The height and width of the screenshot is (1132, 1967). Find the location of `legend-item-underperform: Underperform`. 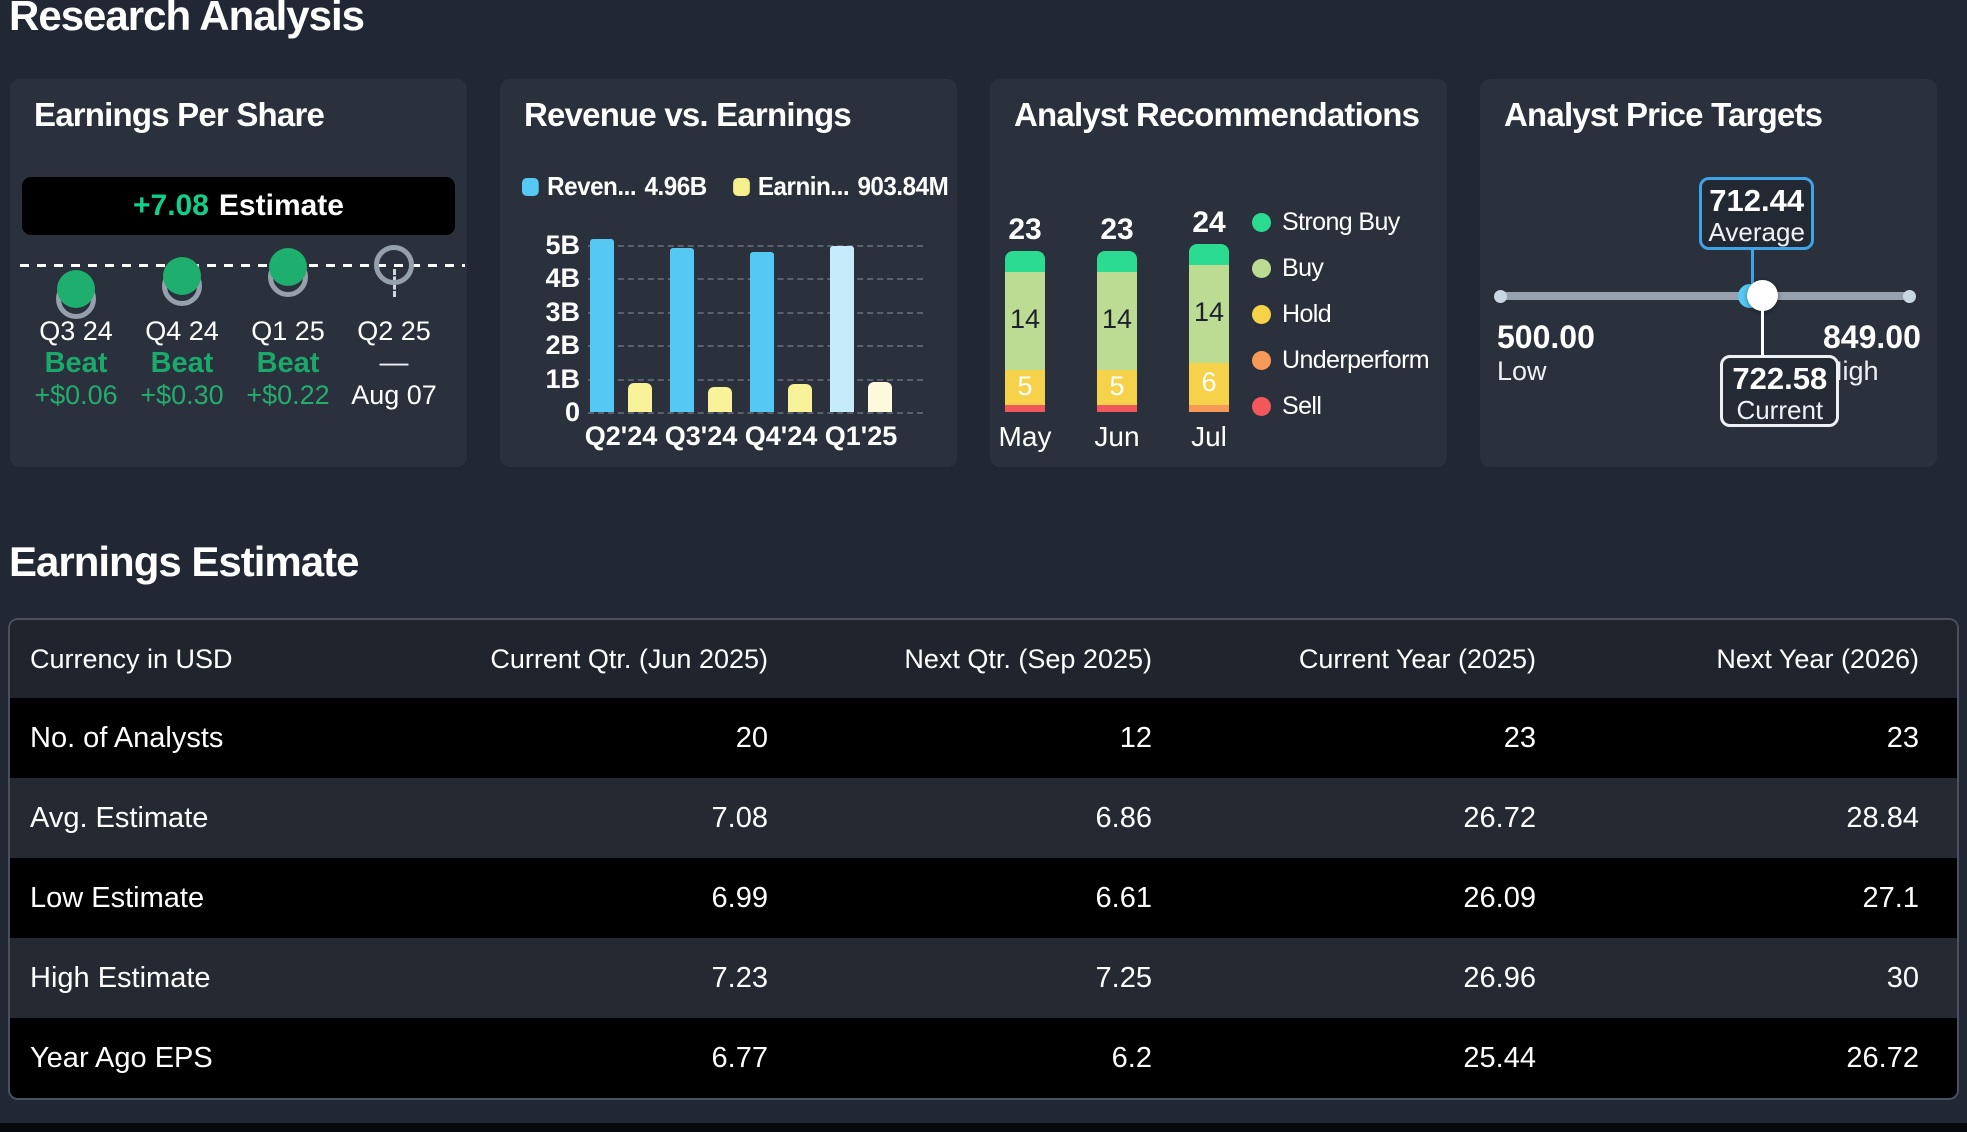

legend-item-underperform: Underperform is located at coordinates (1341, 360).